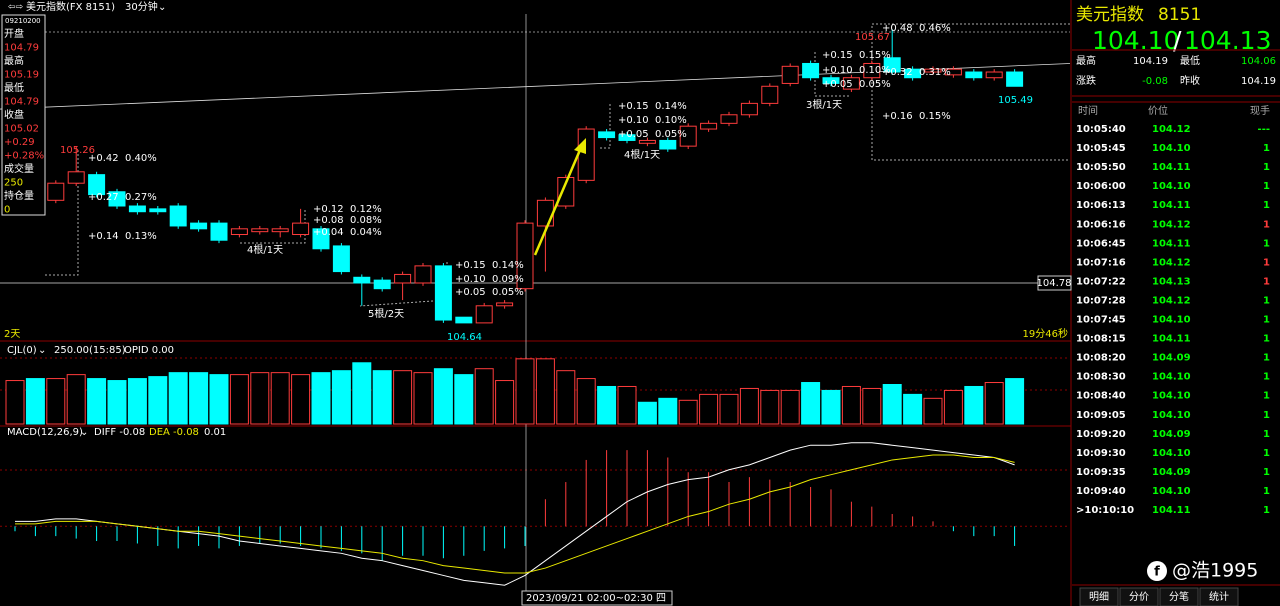 The image size is (1280, 606). What do you see at coordinates (347, 209) in the screenshot?
I see `annotation: +0.12 0.12%` at bounding box center [347, 209].